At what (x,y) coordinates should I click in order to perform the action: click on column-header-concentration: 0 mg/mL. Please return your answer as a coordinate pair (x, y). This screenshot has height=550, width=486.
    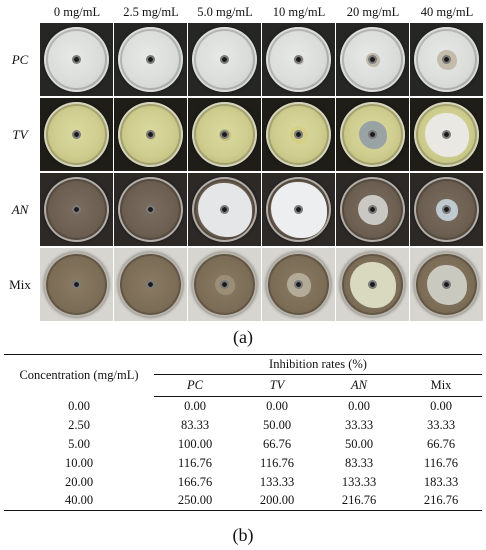
    Looking at the image, I should click on (77, 12).